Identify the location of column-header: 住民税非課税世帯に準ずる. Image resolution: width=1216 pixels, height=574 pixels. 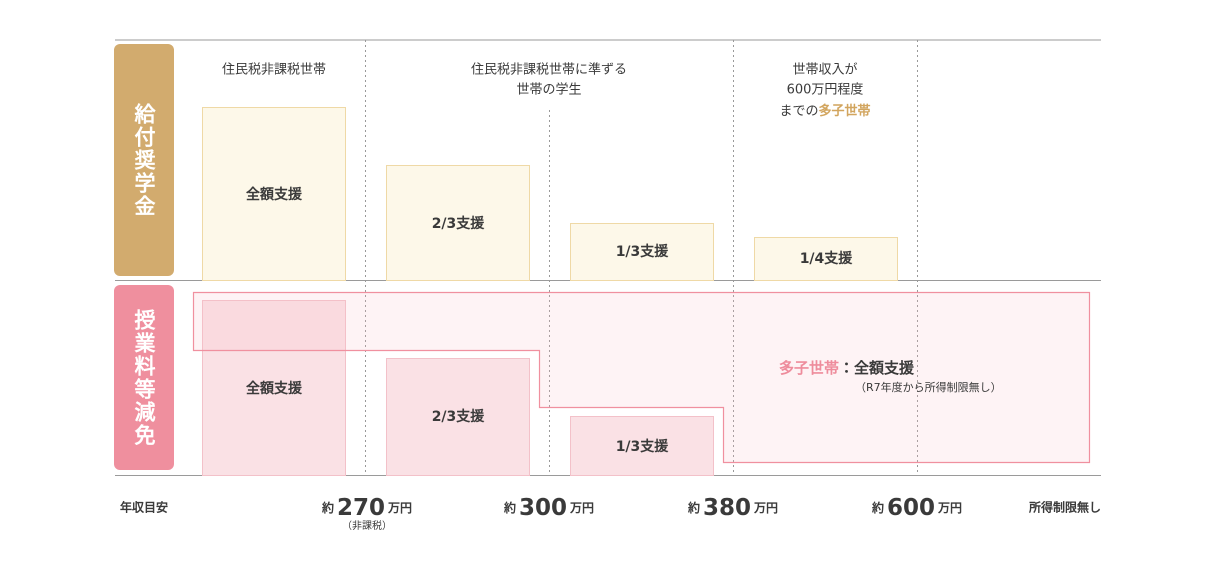
(549, 70).